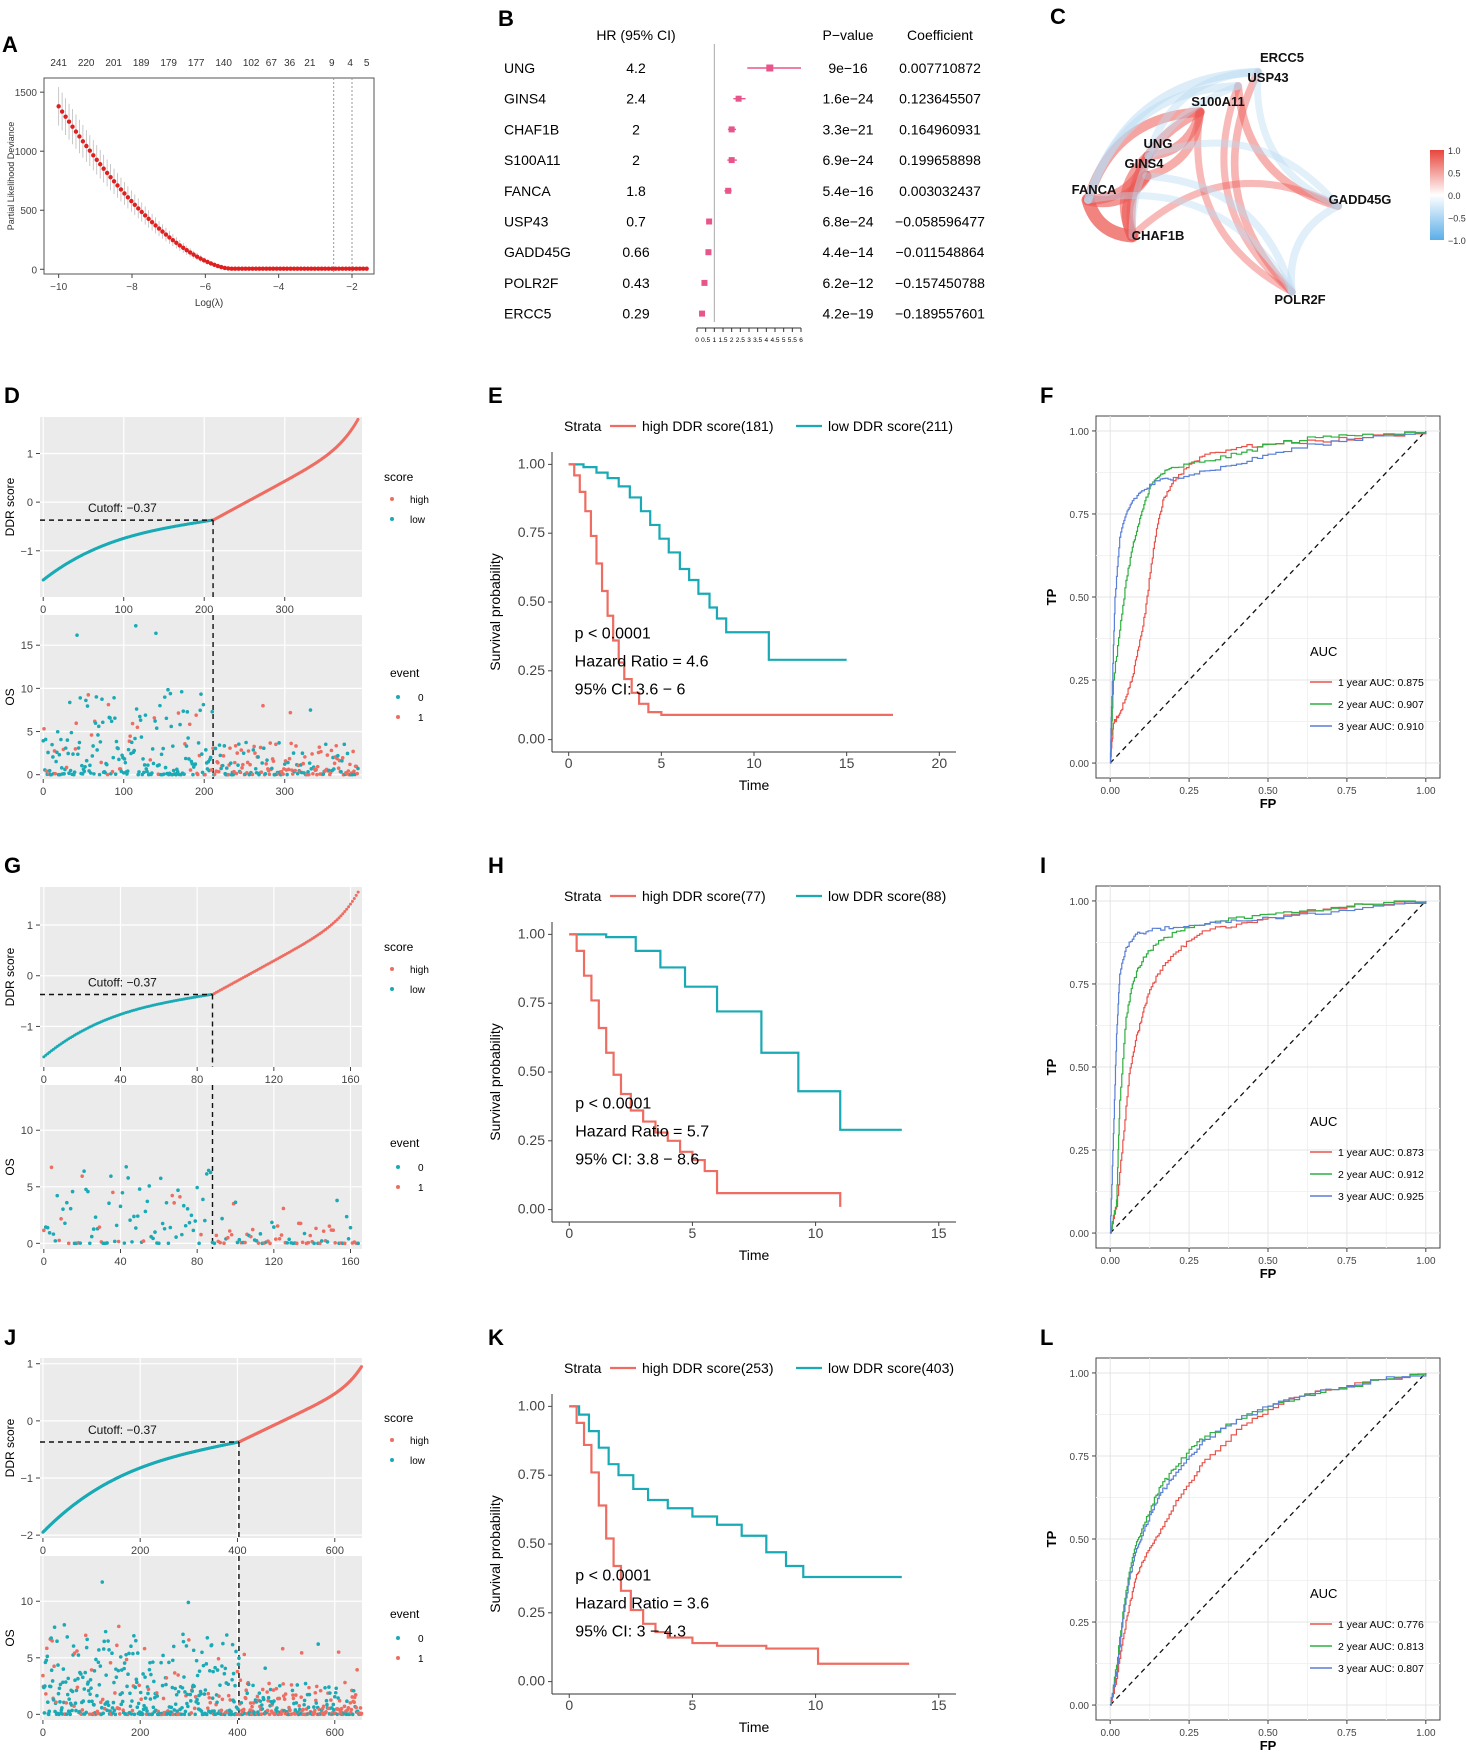  What do you see at coordinates (1080, 598) in the screenshot?
I see `y-tick-label: 0.50` at bounding box center [1080, 598].